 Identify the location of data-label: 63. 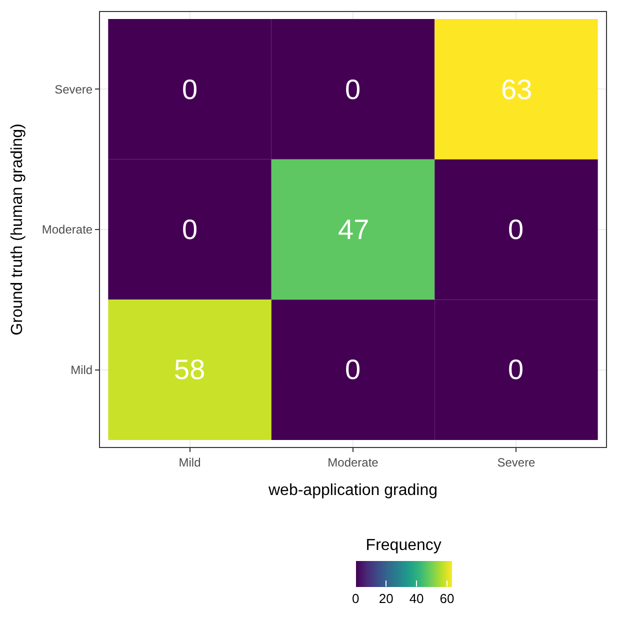
(516, 89).